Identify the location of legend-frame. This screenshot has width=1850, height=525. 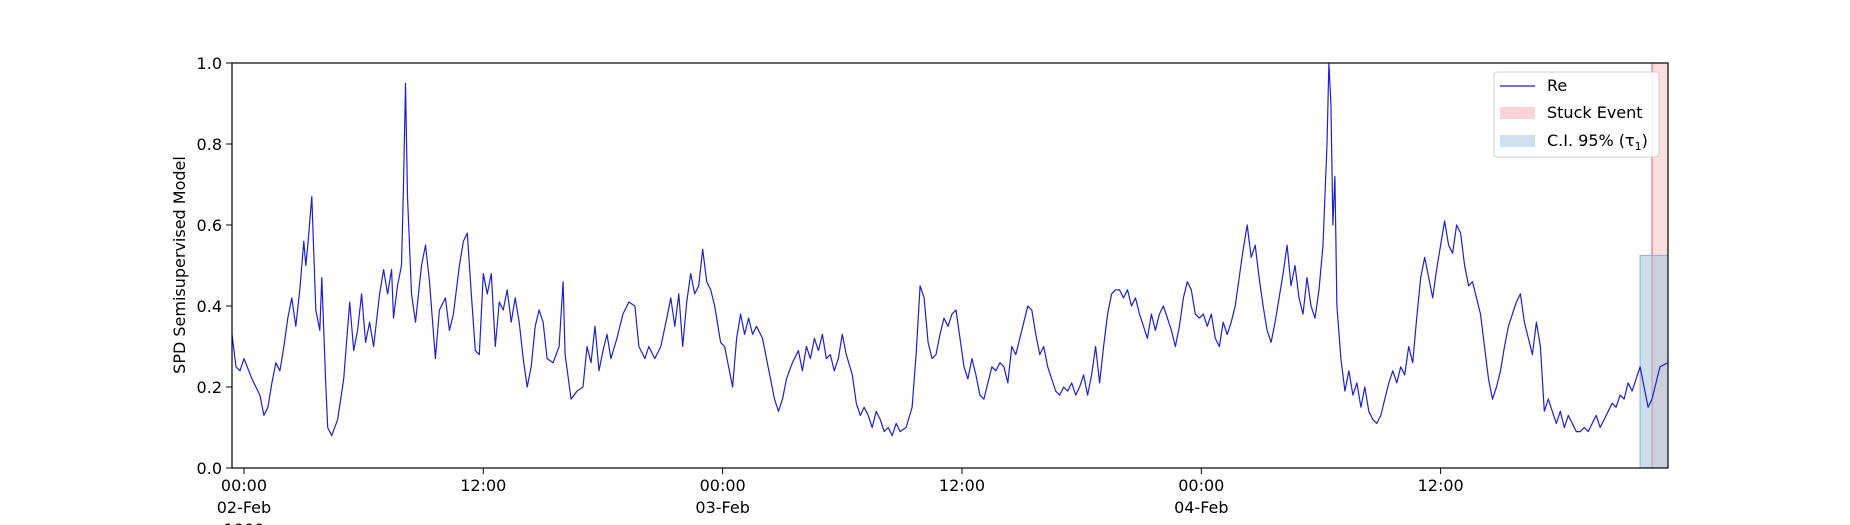
(1576, 114).